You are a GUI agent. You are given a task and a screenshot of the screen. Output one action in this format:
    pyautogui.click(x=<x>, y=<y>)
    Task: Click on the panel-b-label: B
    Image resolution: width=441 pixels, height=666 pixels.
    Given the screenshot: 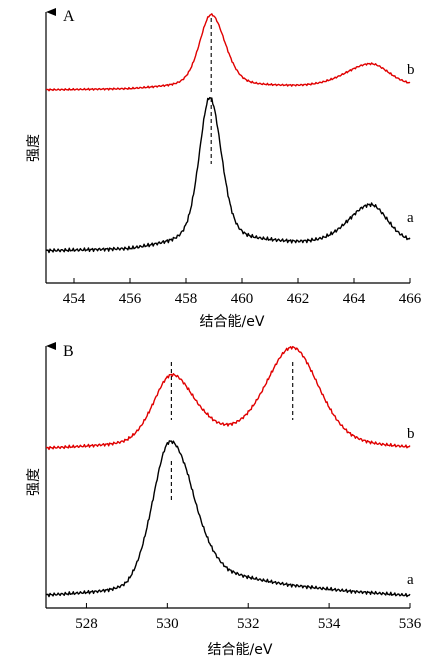 What is the action you would take?
    pyautogui.click(x=68, y=351)
    